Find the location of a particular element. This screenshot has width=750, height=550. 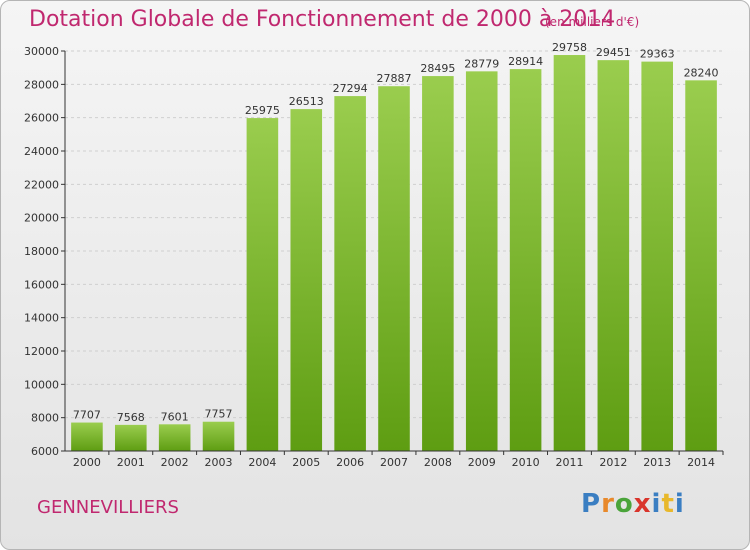

x-tick-label: 2000 is located at coordinates (87, 462).